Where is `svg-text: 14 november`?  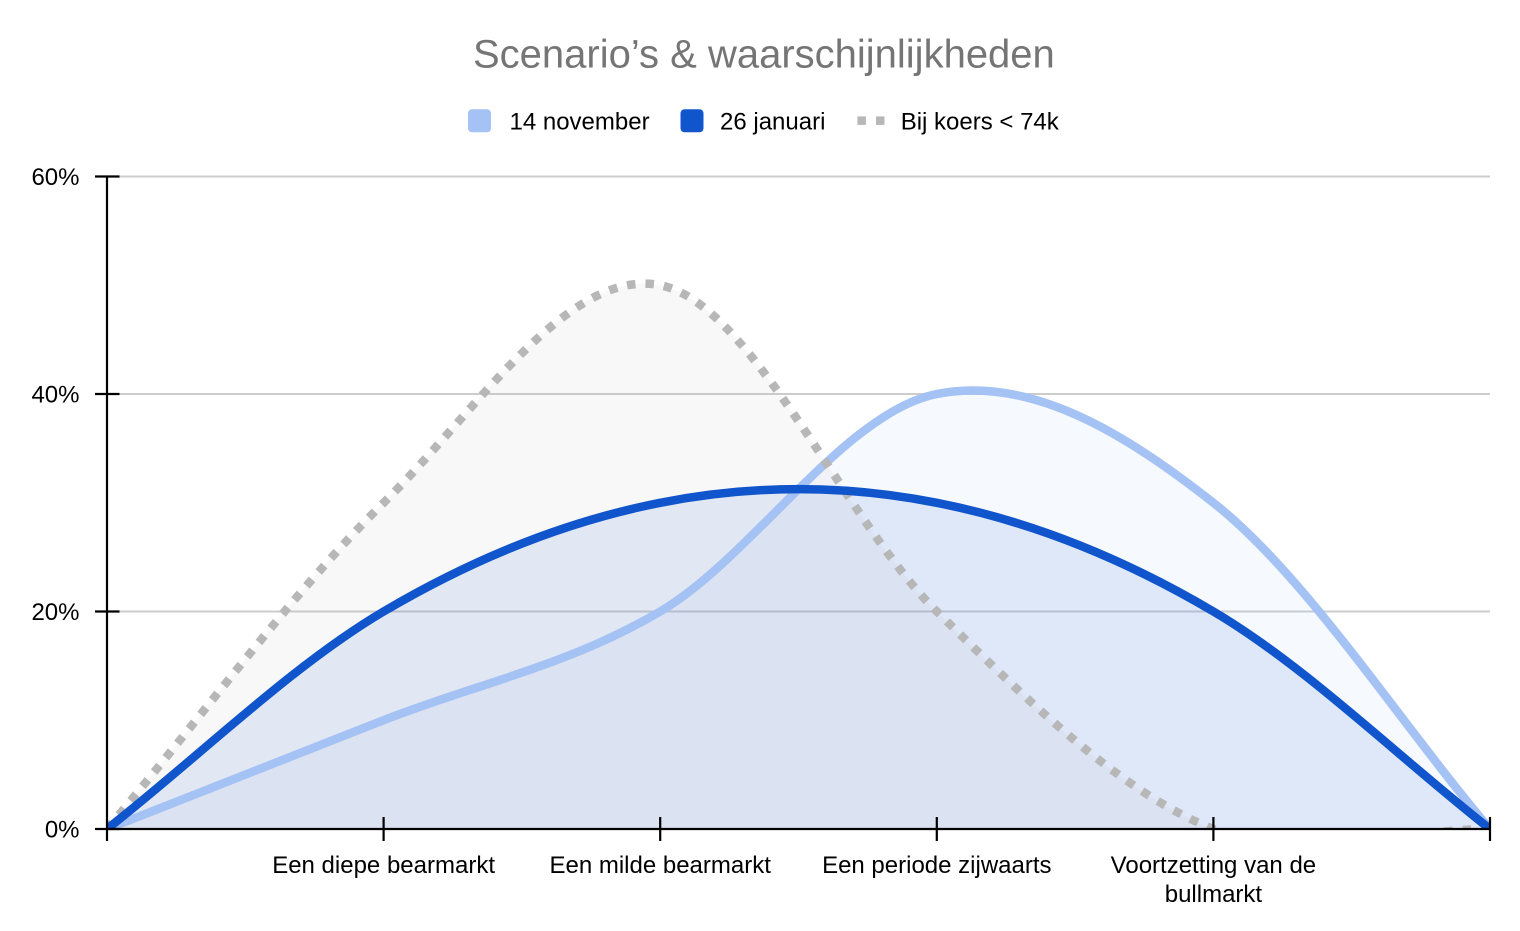 svg-text: 14 november is located at coordinates (580, 122).